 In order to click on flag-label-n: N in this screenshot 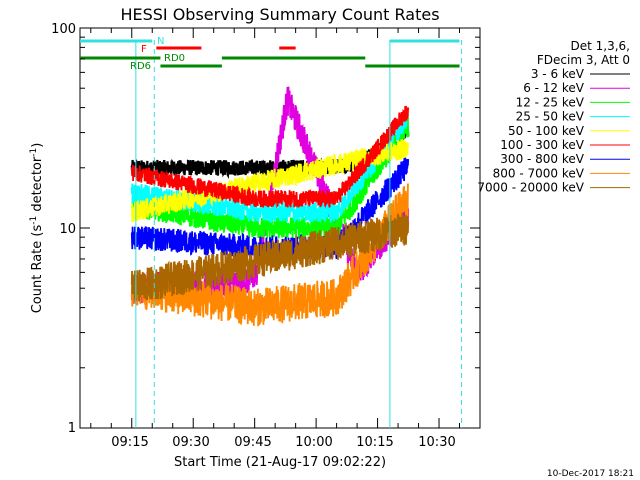, I will do `click(160, 41)`.